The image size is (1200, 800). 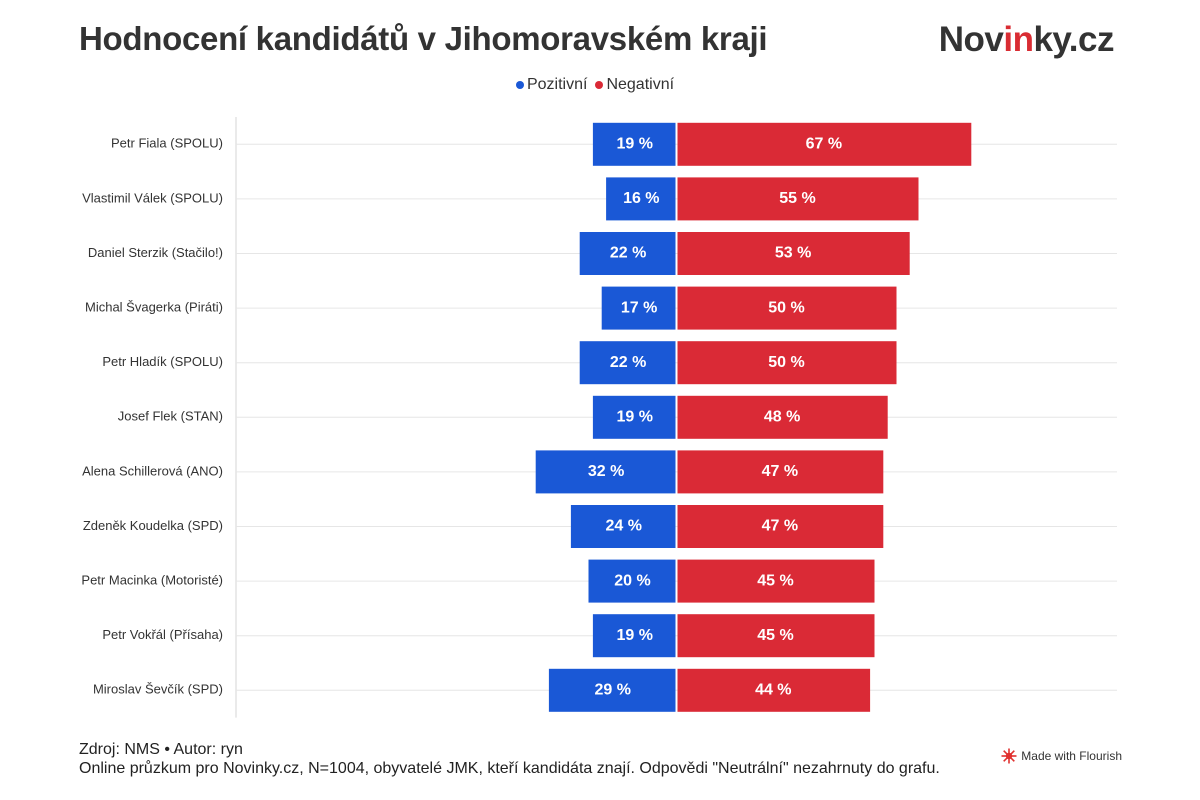 I want to click on category-label: Miroslav Ševčík (SPD), so click(x=158, y=689).